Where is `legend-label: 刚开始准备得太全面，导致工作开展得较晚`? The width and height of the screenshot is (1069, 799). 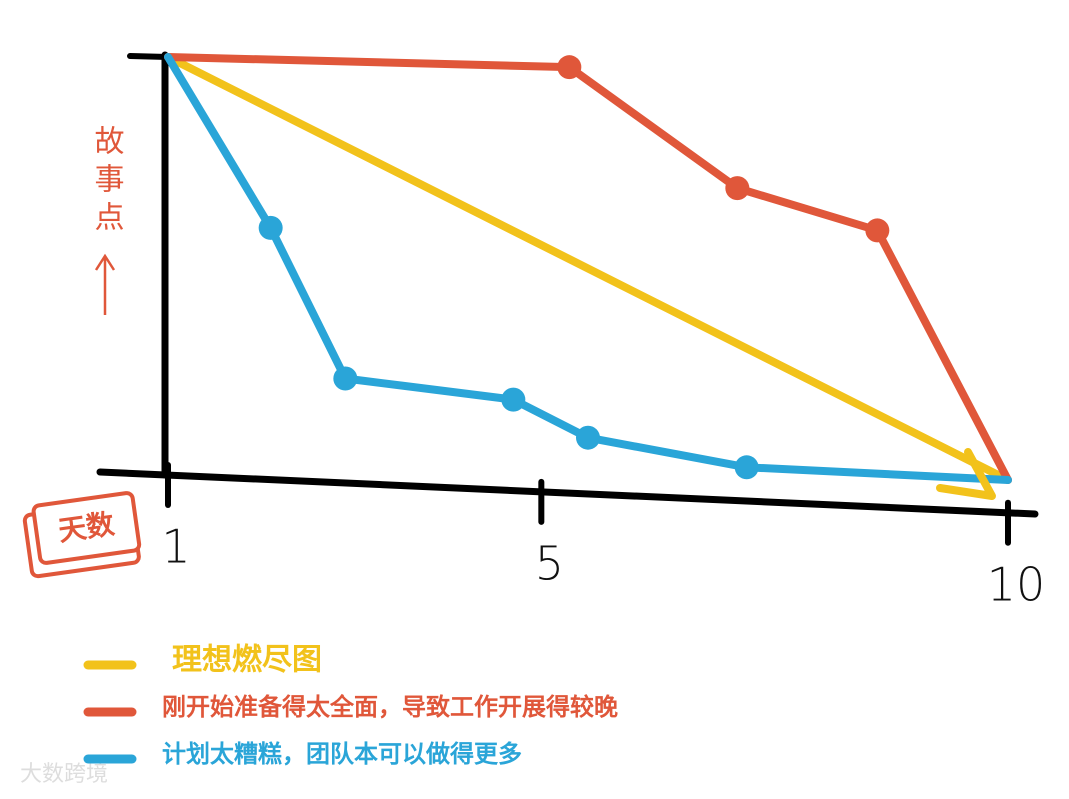
legend-label: 刚开始准备得太全面，导致工作开展得较晚 is located at coordinates (390, 707).